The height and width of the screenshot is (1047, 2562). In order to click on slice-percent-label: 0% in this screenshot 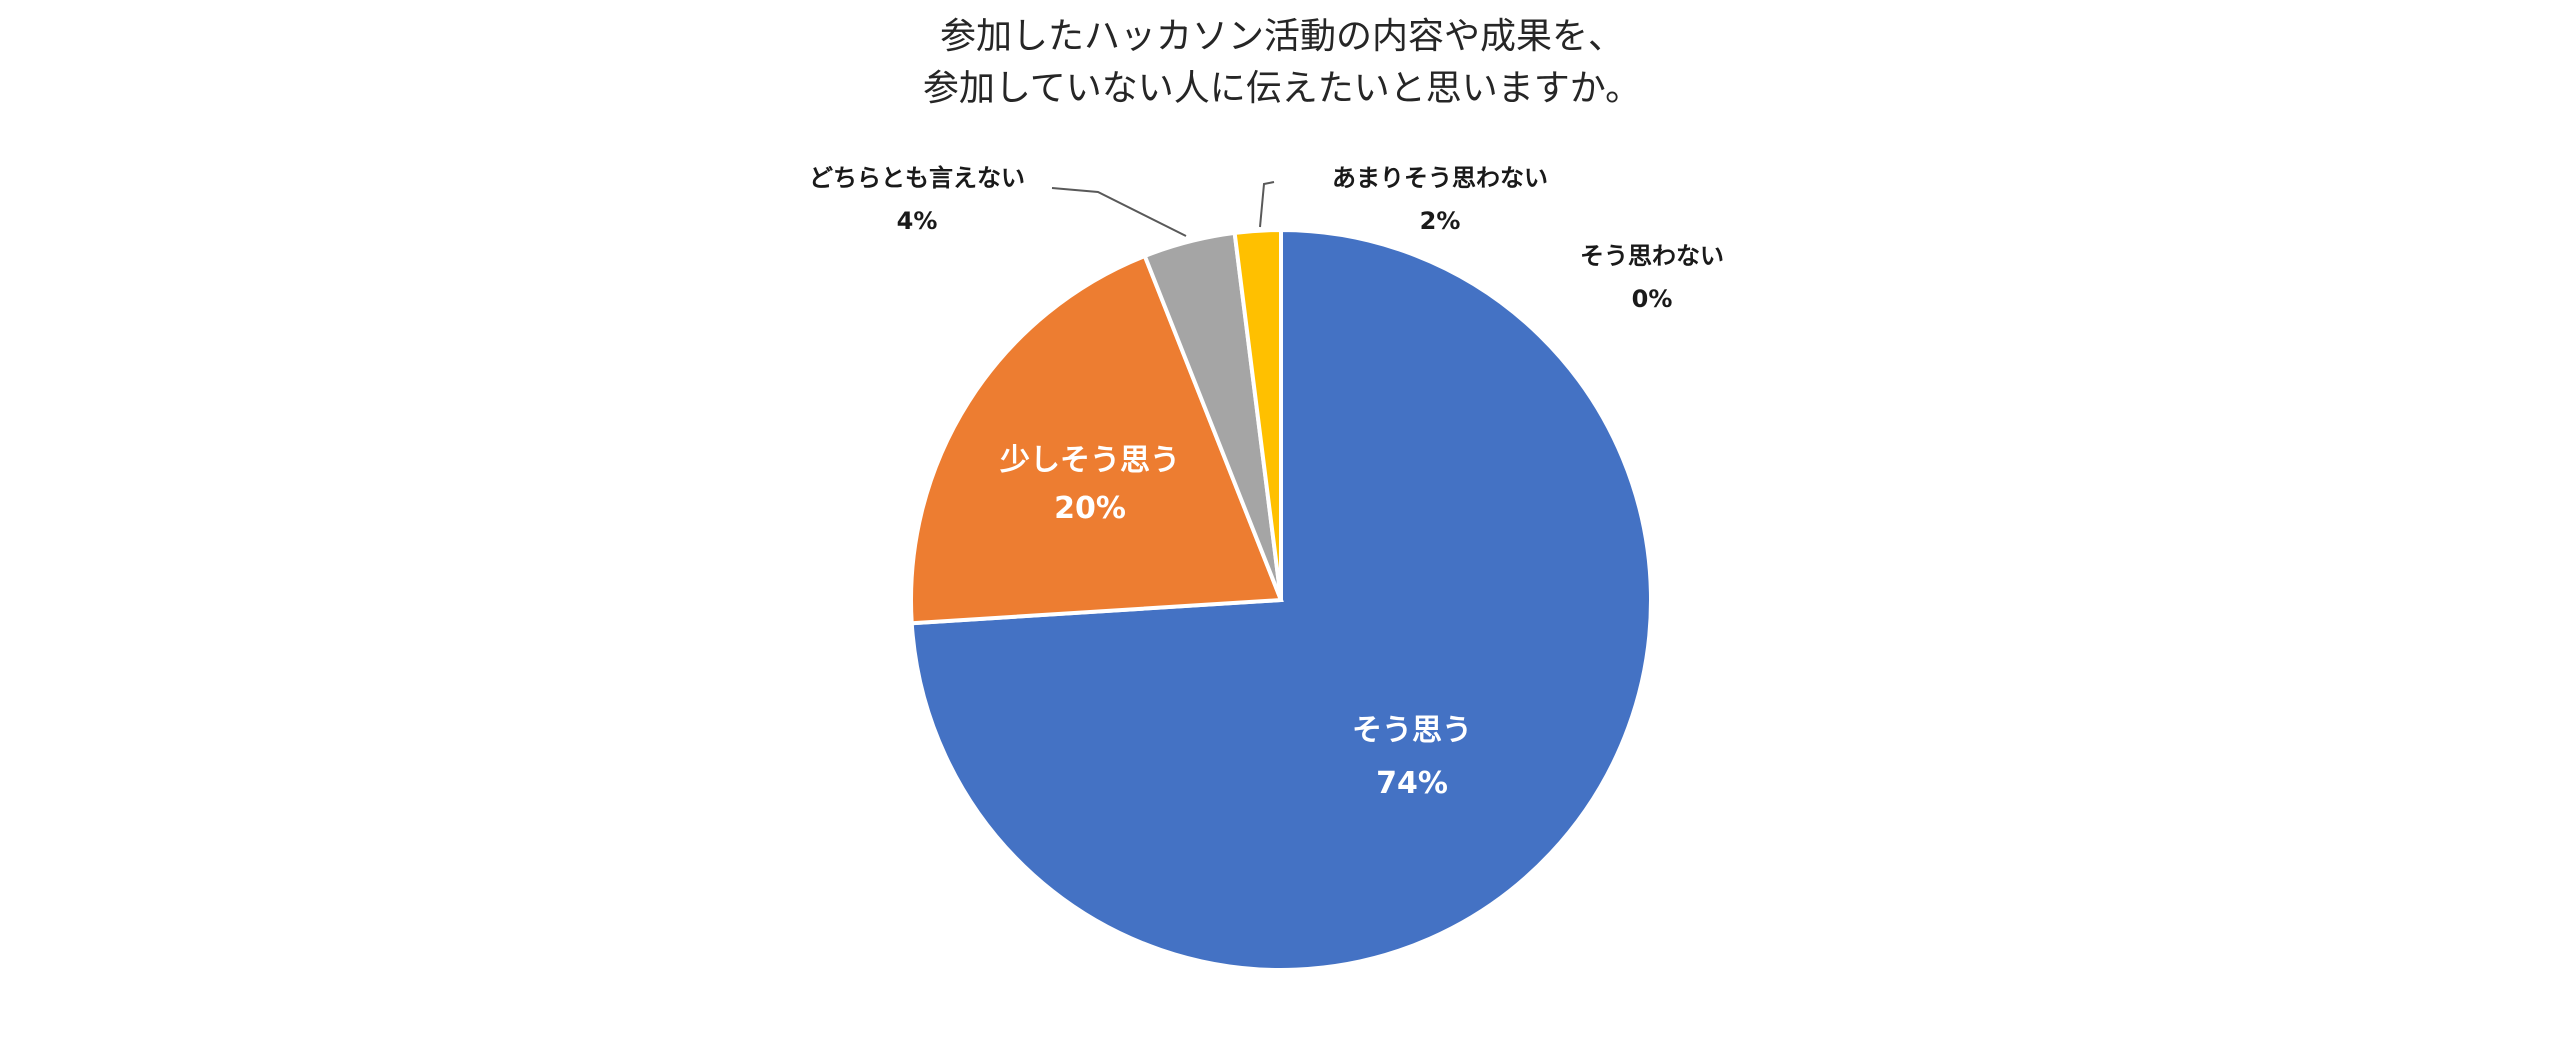, I will do `click(1652, 299)`.